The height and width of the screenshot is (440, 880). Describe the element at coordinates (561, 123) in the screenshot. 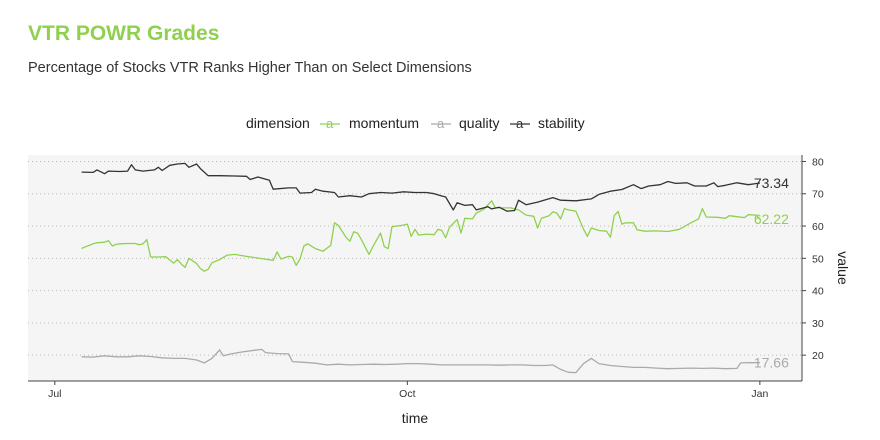

I see `legend-label-stability: stability` at that location.